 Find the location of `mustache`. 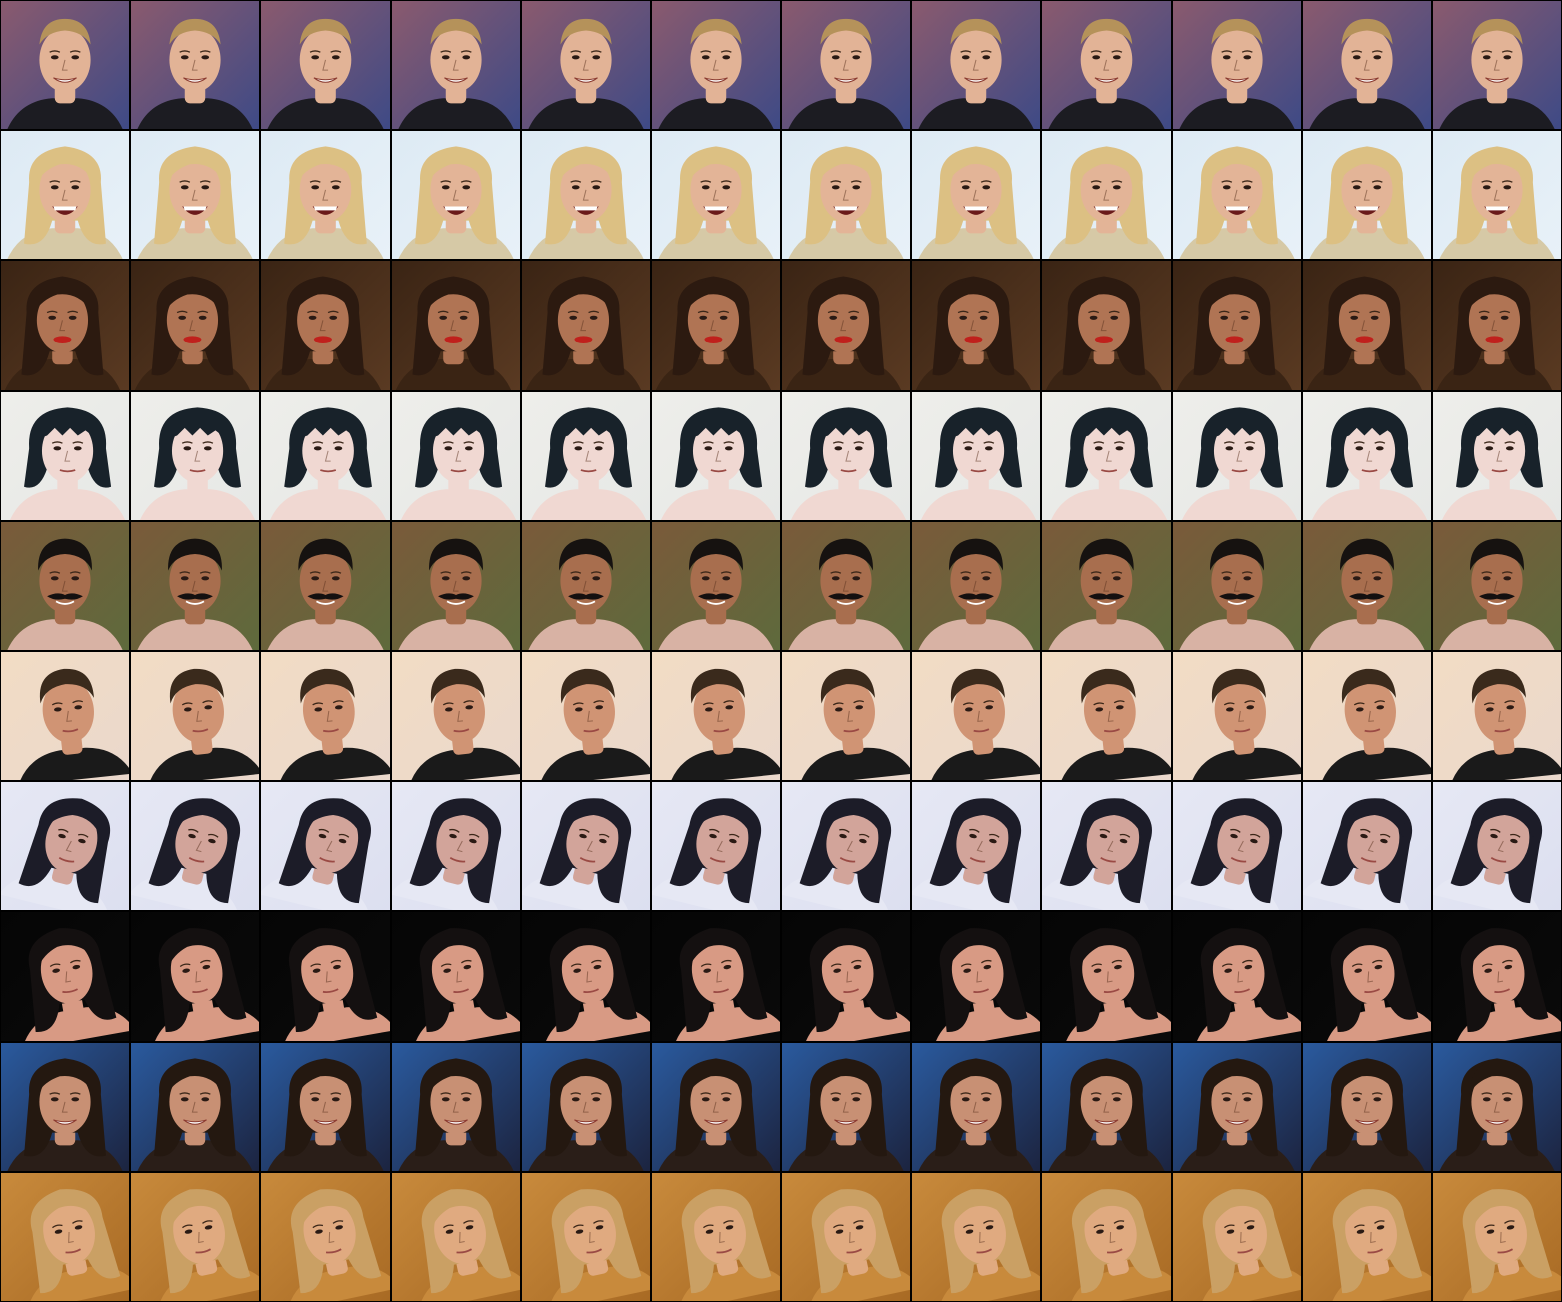

mustache is located at coordinates (846, 596).